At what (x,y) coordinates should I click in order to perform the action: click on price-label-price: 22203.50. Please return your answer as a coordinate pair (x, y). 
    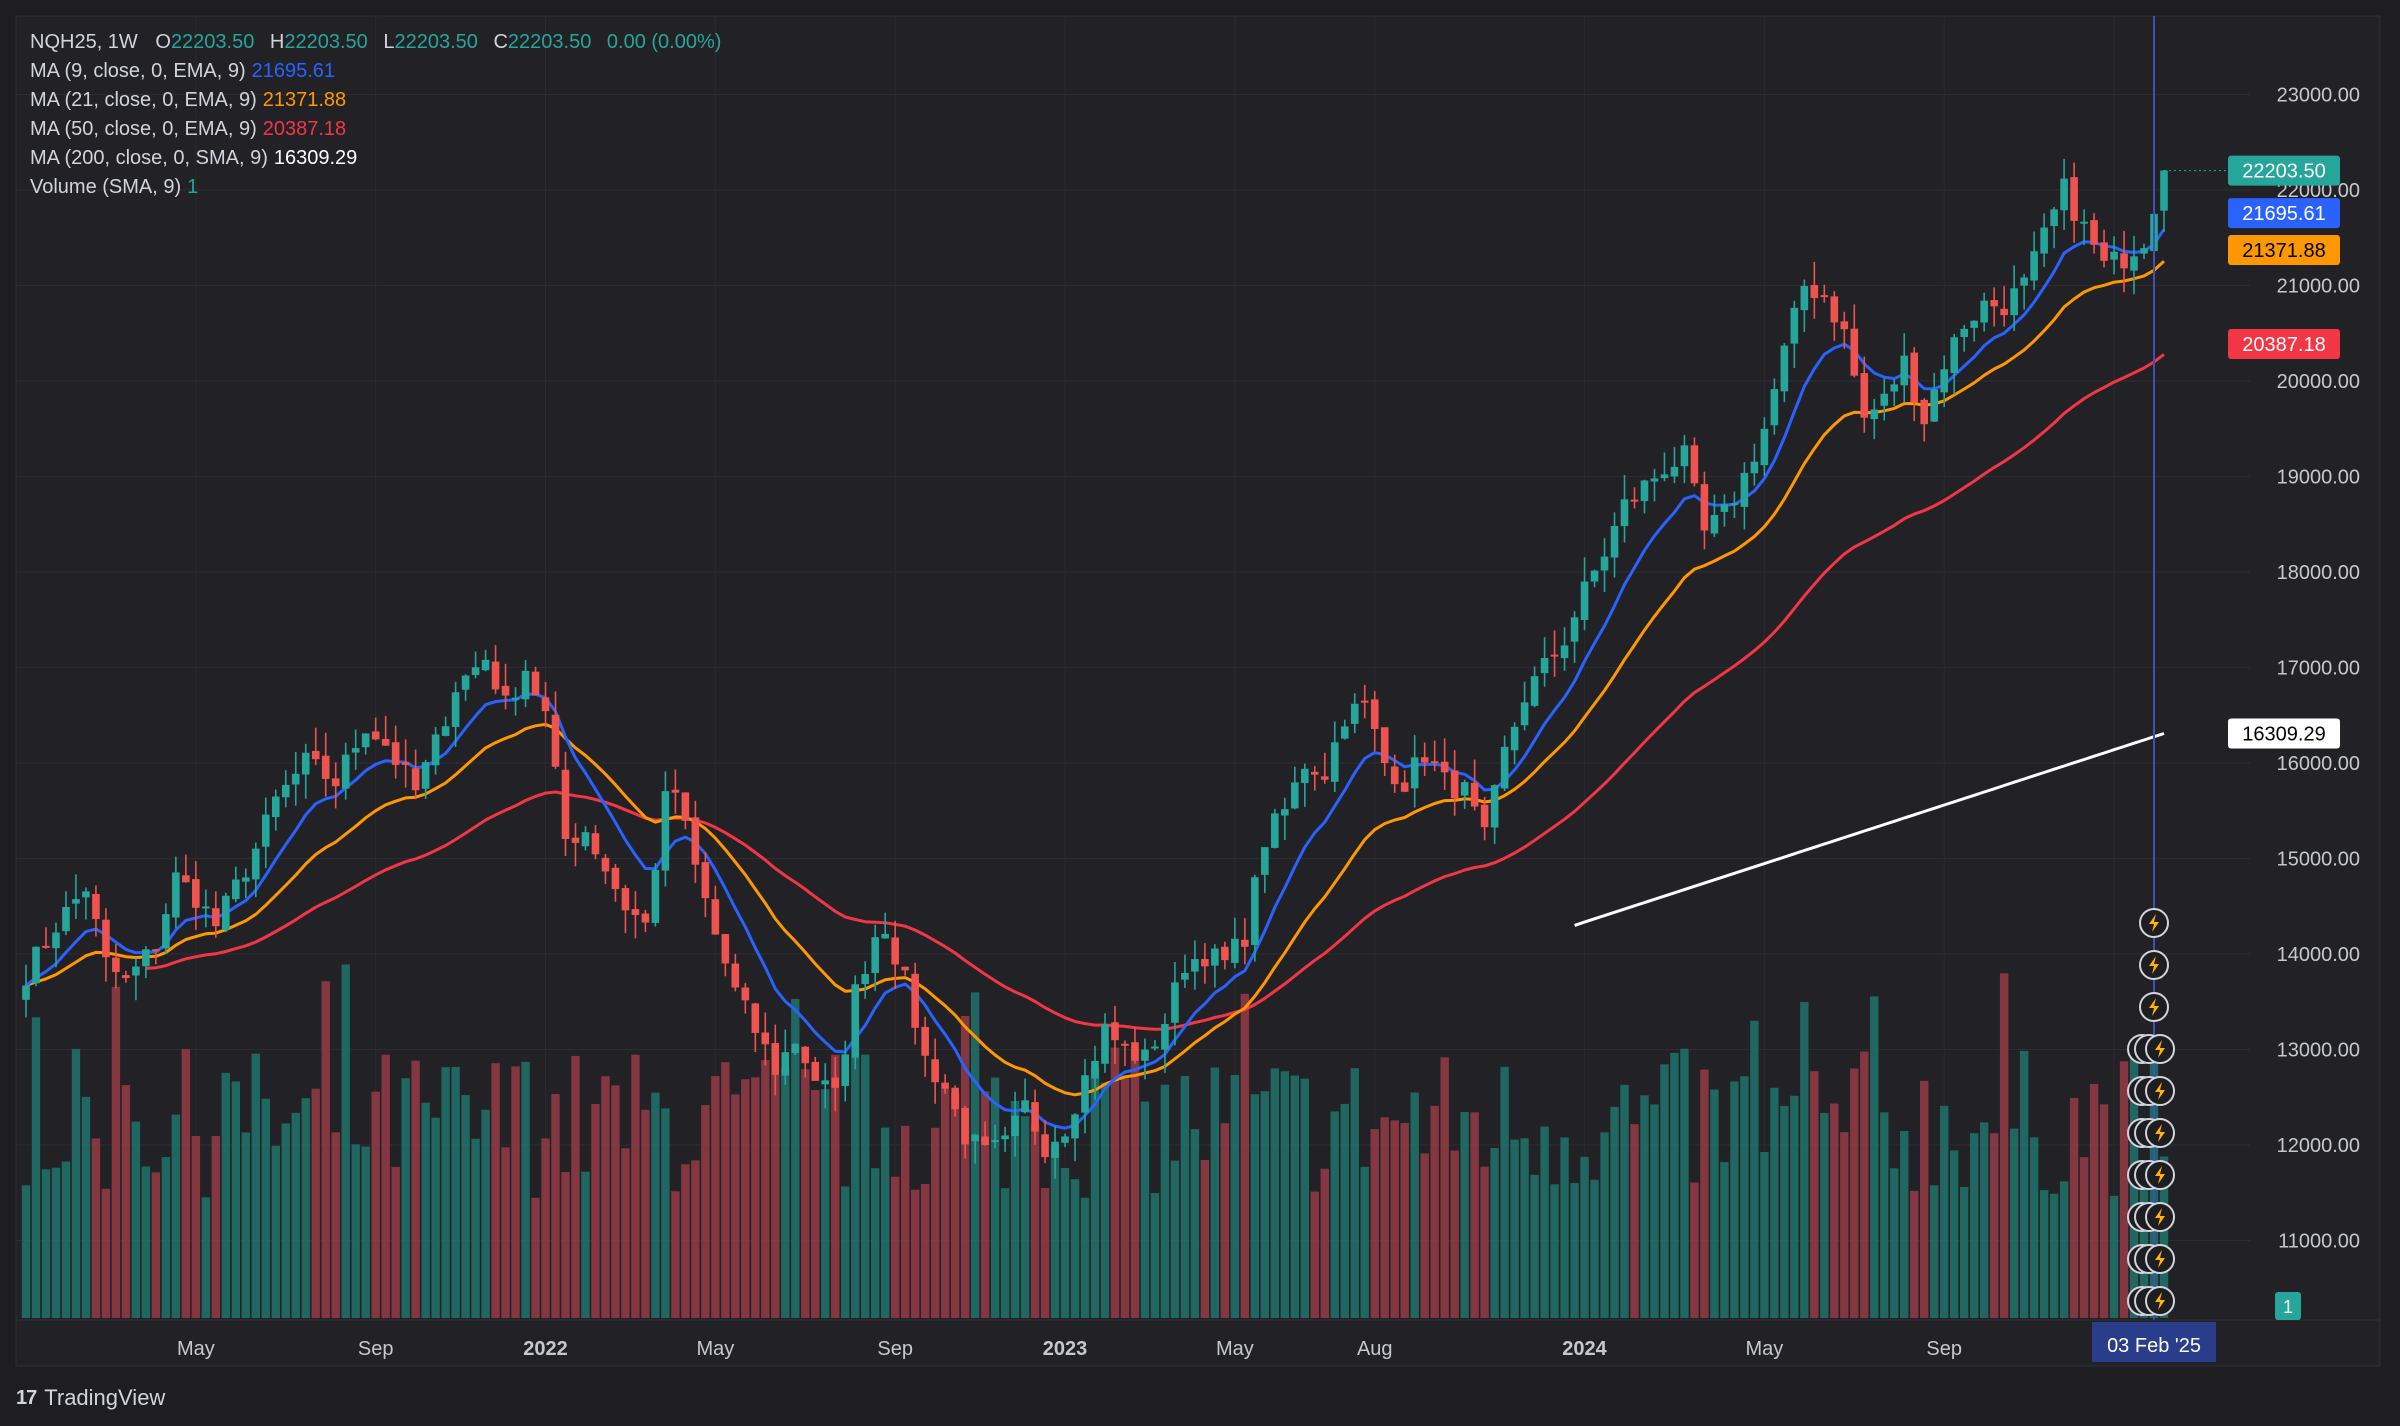
    Looking at the image, I should click on (2283, 172).